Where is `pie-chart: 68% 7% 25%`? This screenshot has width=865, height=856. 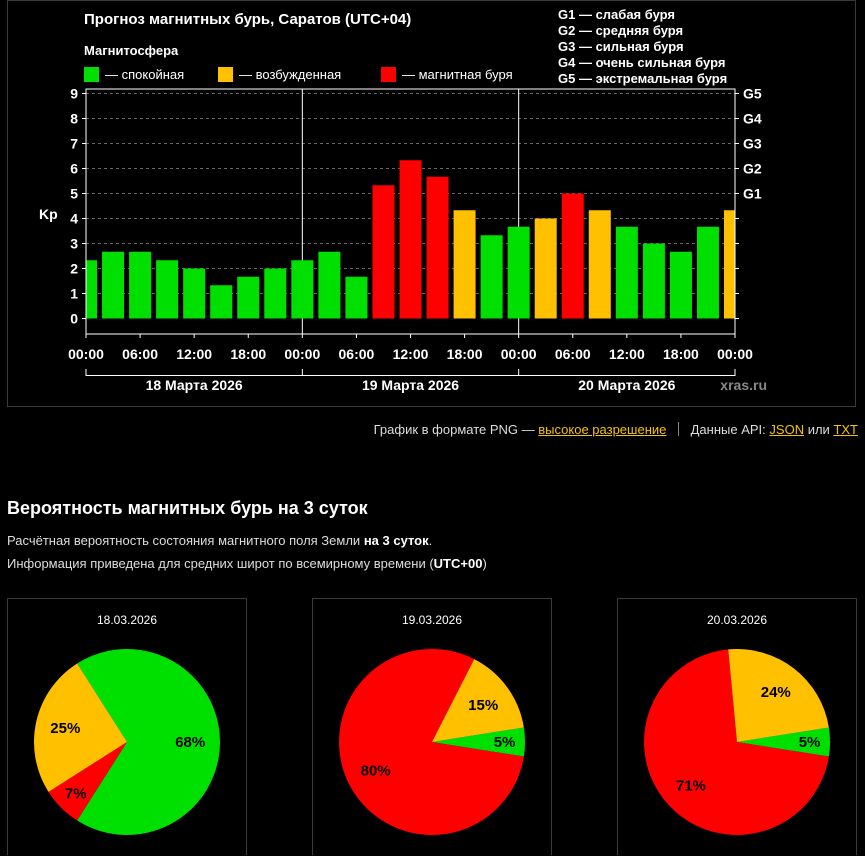
pie-chart: 68% 7% 25% is located at coordinates (126, 742).